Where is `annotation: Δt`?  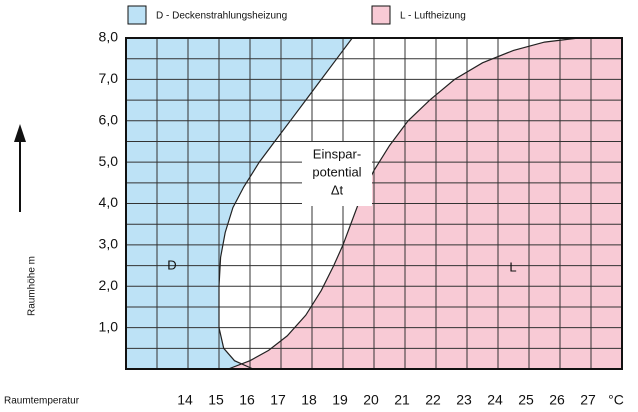
annotation: Δt is located at coordinates (337, 189).